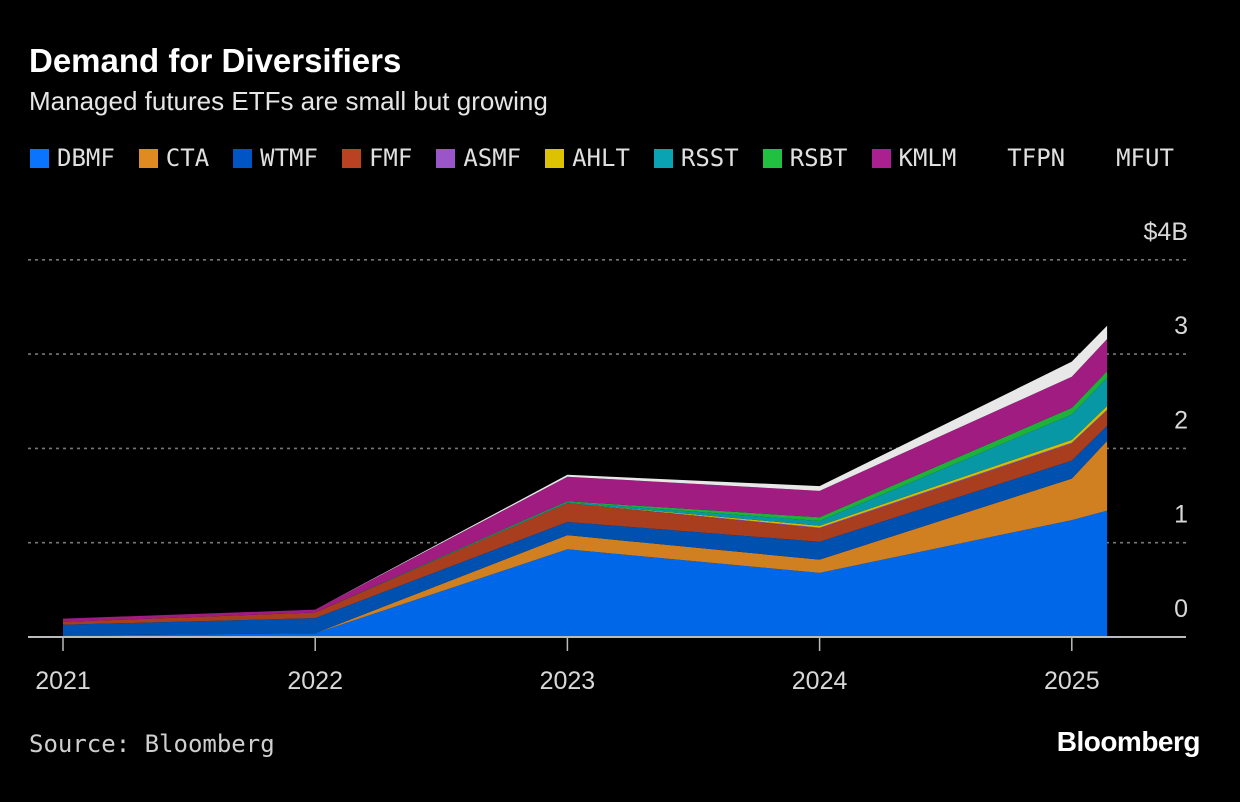  Describe the element at coordinates (1181, 609) in the screenshot. I see `y-tick-label: 0` at that location.